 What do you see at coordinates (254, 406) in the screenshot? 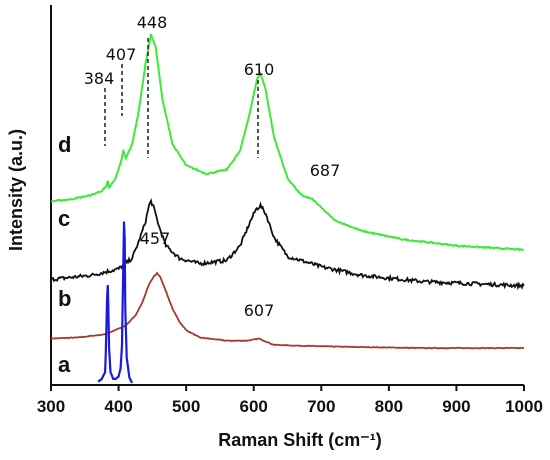
I see `x-tick-label: 600` at bounding box center [254, 406].